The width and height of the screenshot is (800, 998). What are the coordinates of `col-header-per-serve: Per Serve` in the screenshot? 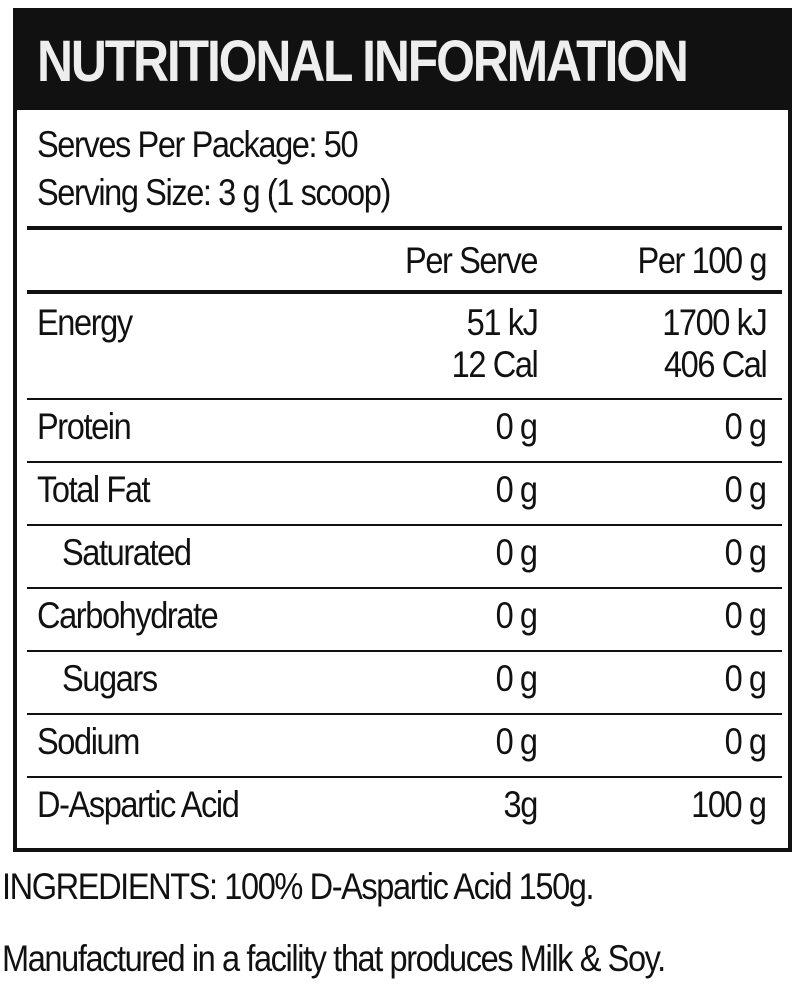 It's located at (471, 260).